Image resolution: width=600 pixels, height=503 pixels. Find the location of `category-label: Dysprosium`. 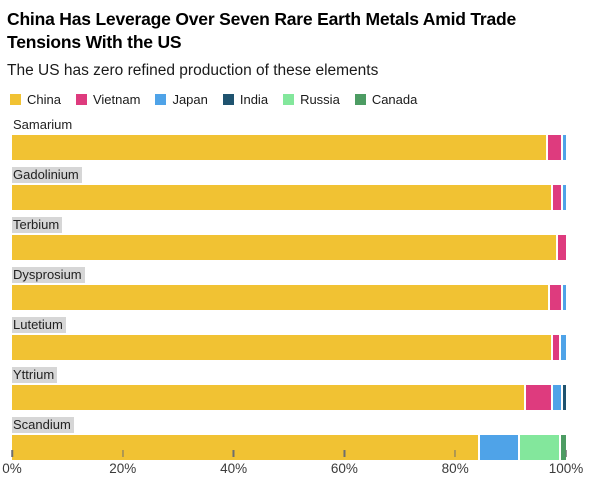

category-label: Dysprosium is located at coordinates (48, 275).